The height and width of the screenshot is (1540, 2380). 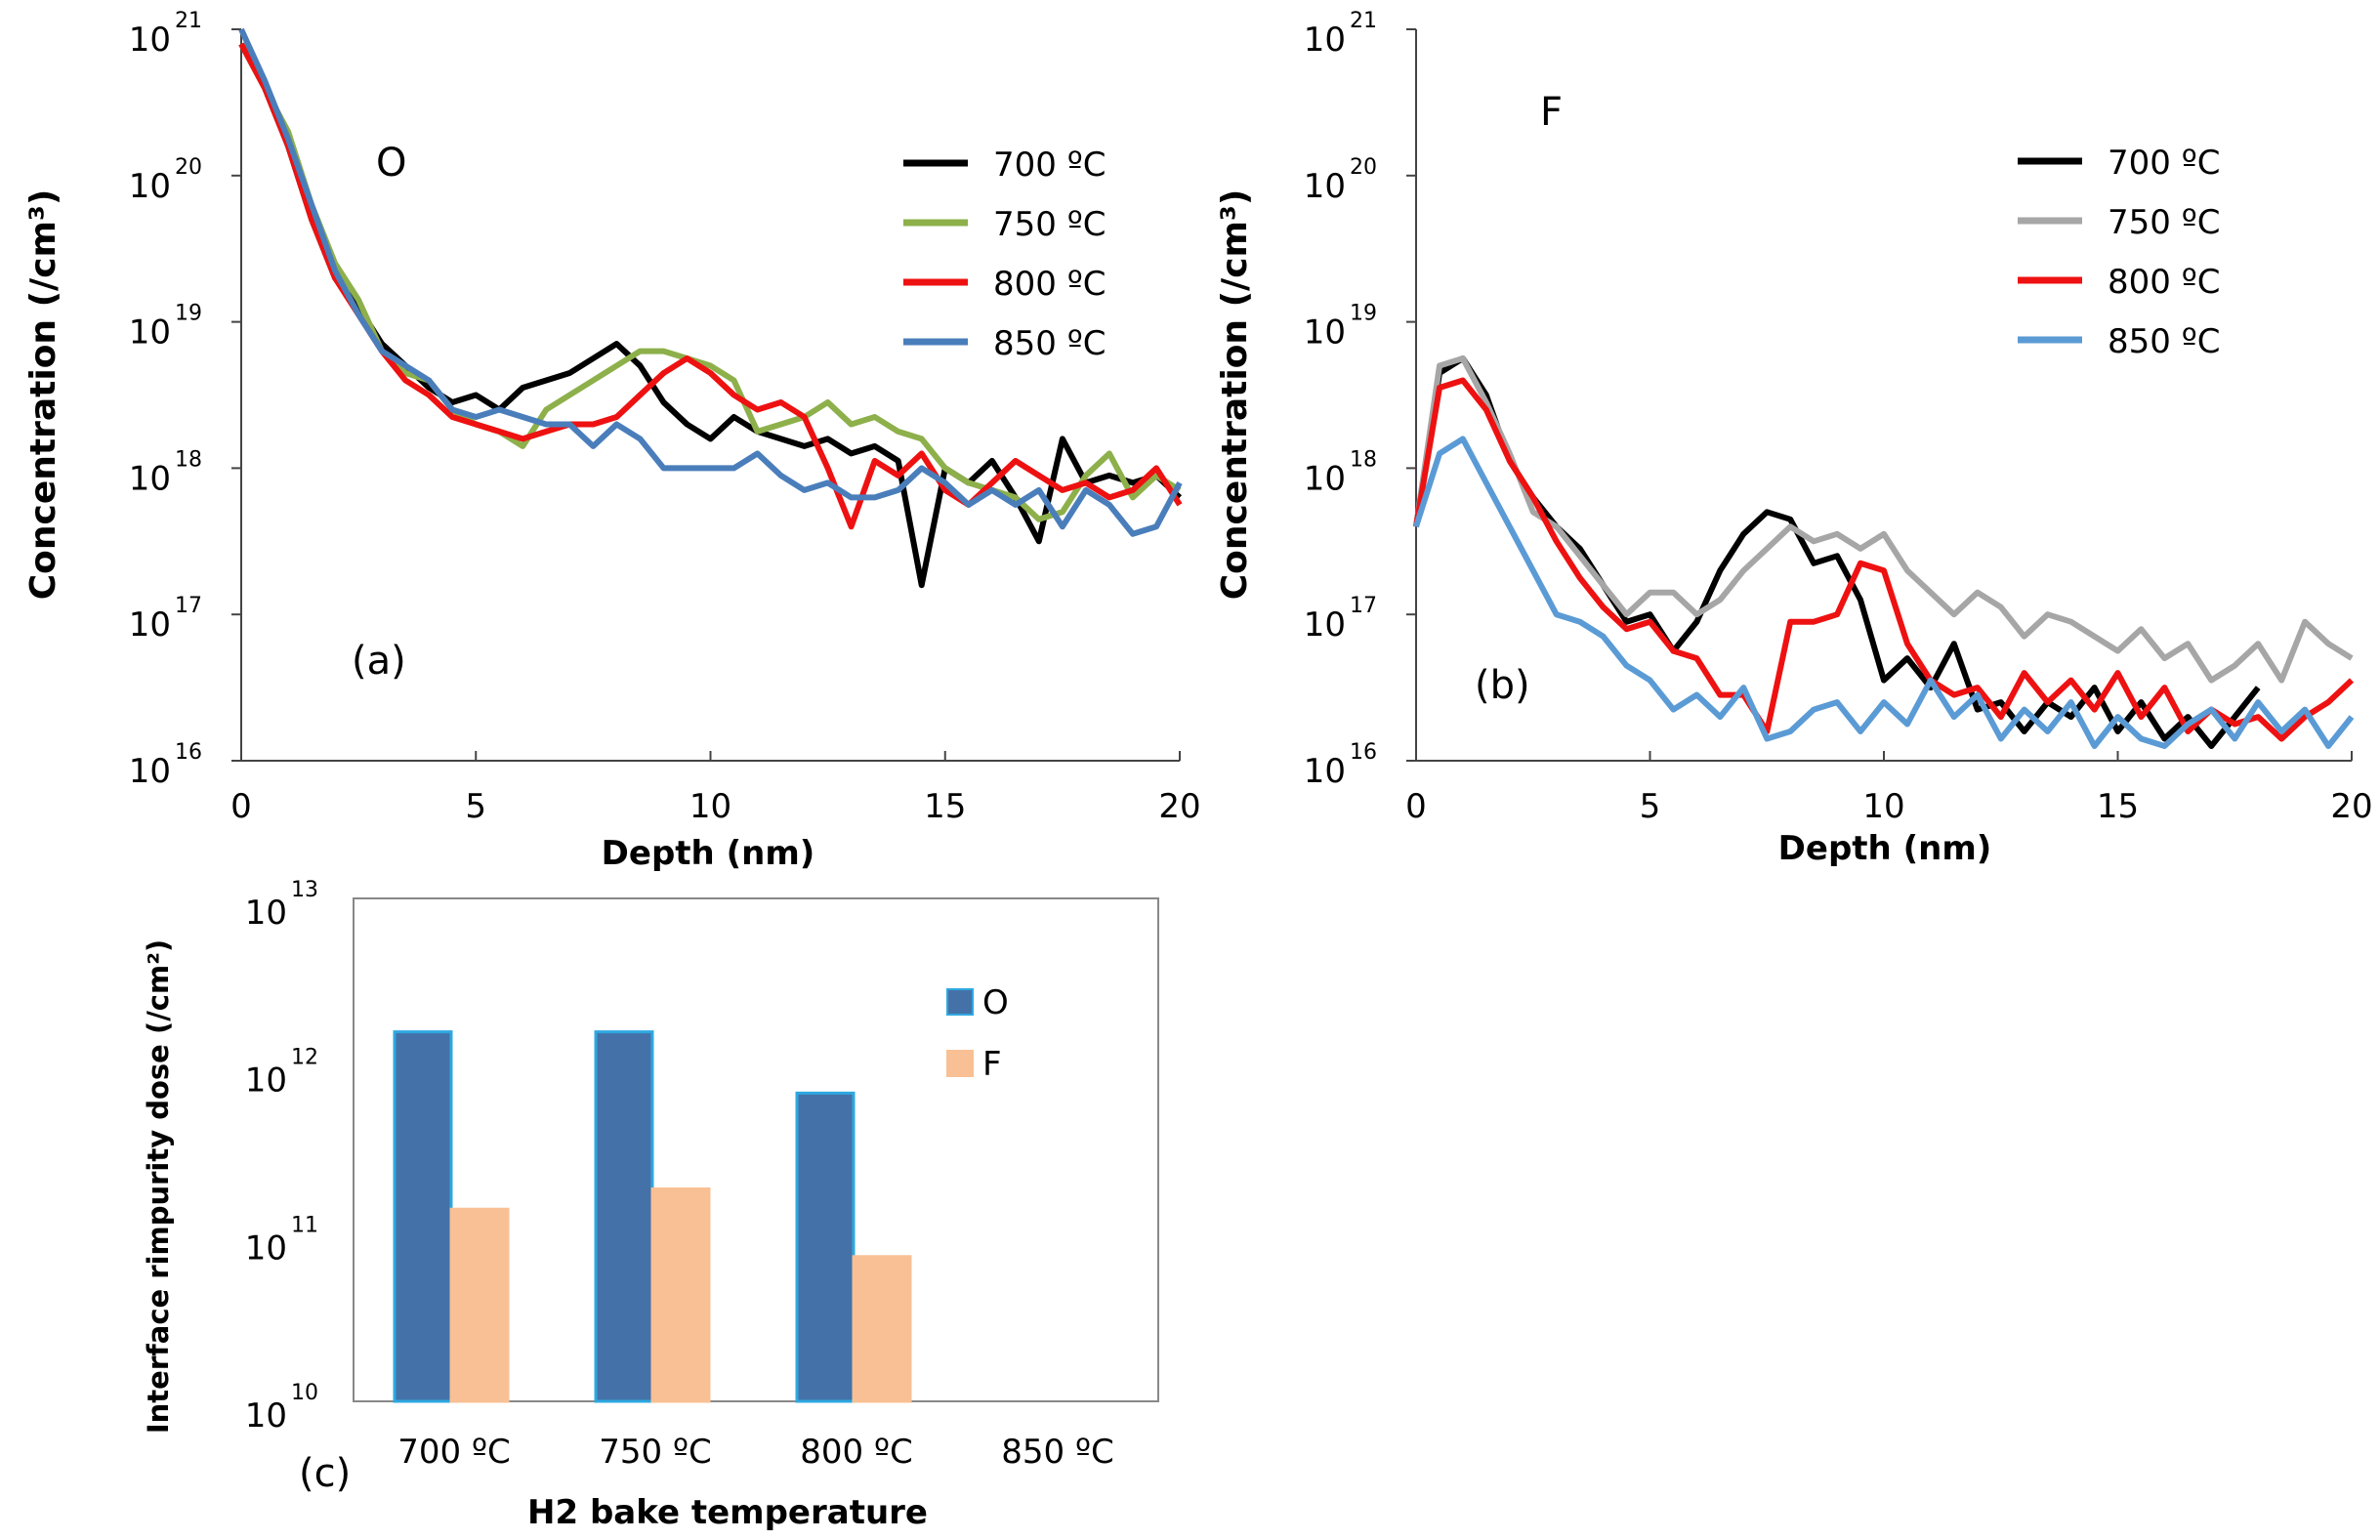 What do you see at coordinates (304, 1225) in the screenshot?
I see `y-tick-label-exponent: 11` at bounding box center [304, 1225].